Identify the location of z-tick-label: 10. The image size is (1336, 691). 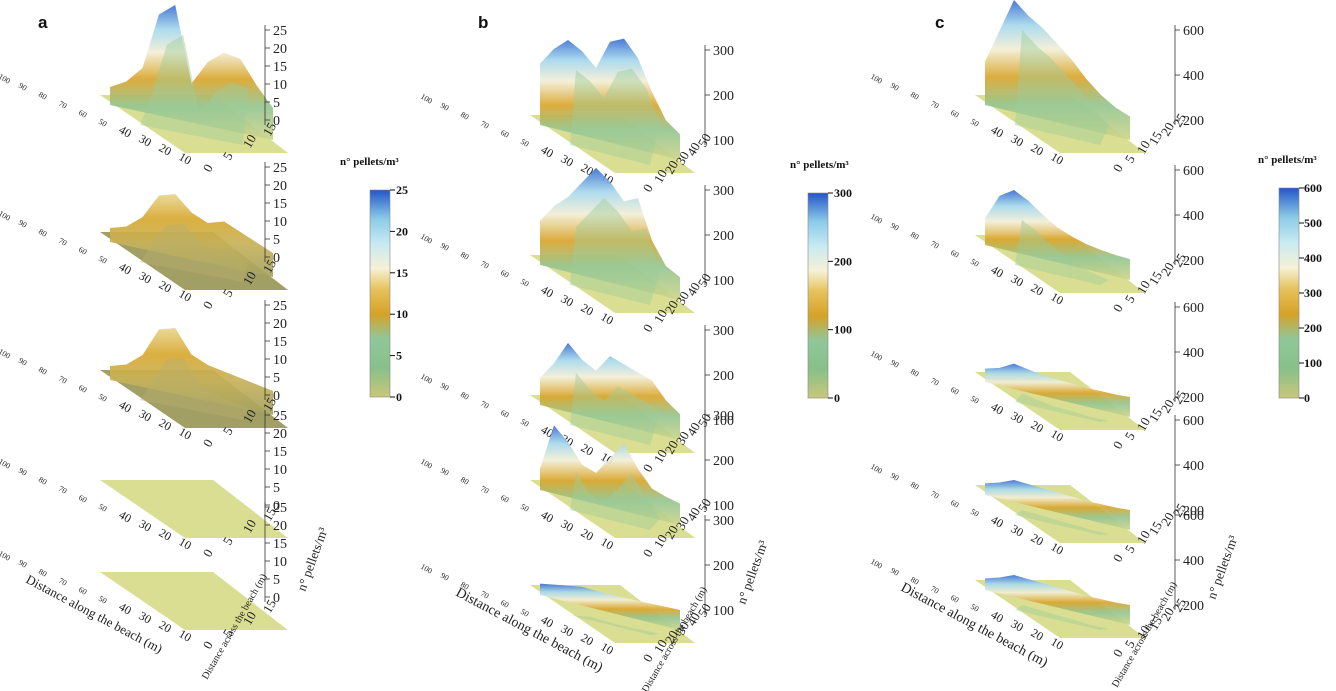
(280, 470).